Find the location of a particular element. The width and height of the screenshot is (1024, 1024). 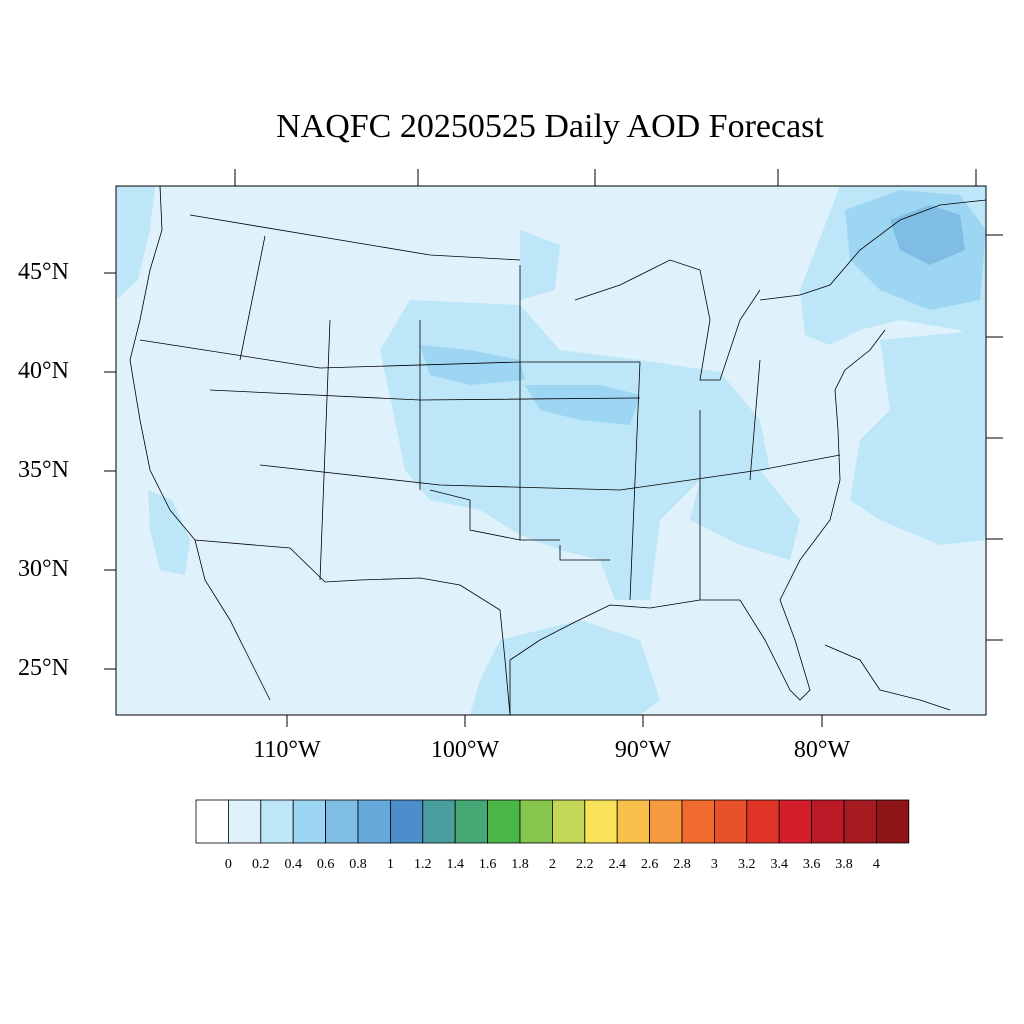

great-lakes is located at coordinates (667, 320).